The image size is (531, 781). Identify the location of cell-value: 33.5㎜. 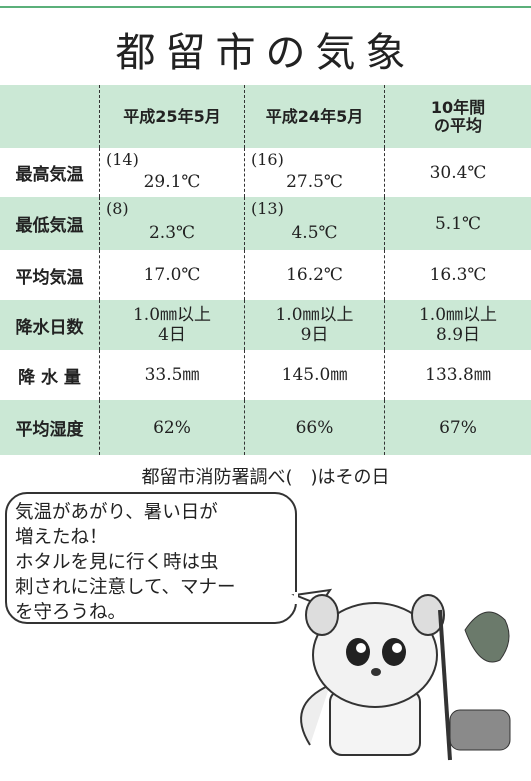
(172, 375).